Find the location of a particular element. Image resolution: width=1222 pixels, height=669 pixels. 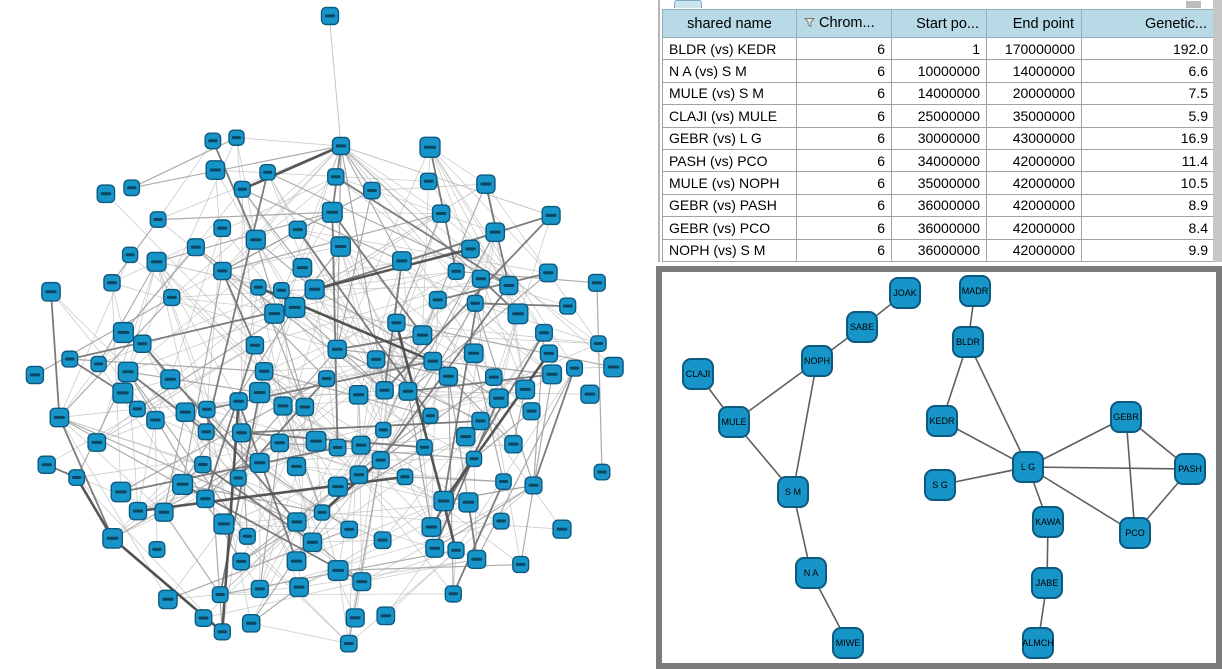

table-row: NOPH (vs) S M 6 36000000 42000000 9.9 is located at coordinates (938, 250).